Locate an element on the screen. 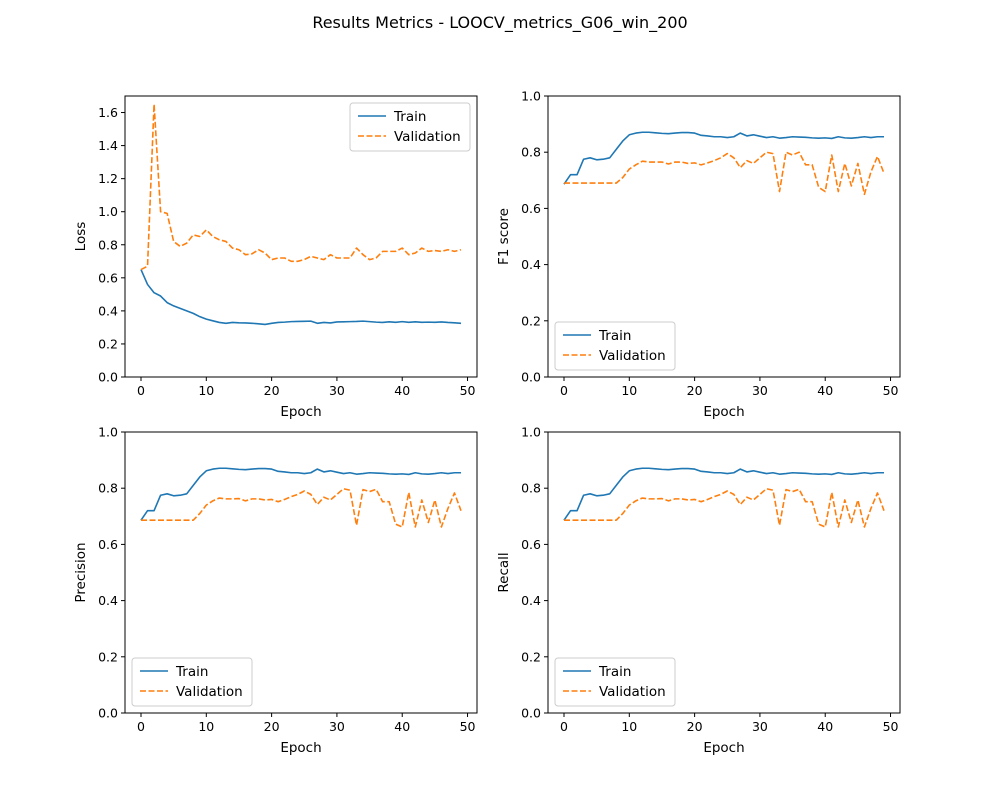  y-axis-label: Loss is located at coordinates (81, 237).